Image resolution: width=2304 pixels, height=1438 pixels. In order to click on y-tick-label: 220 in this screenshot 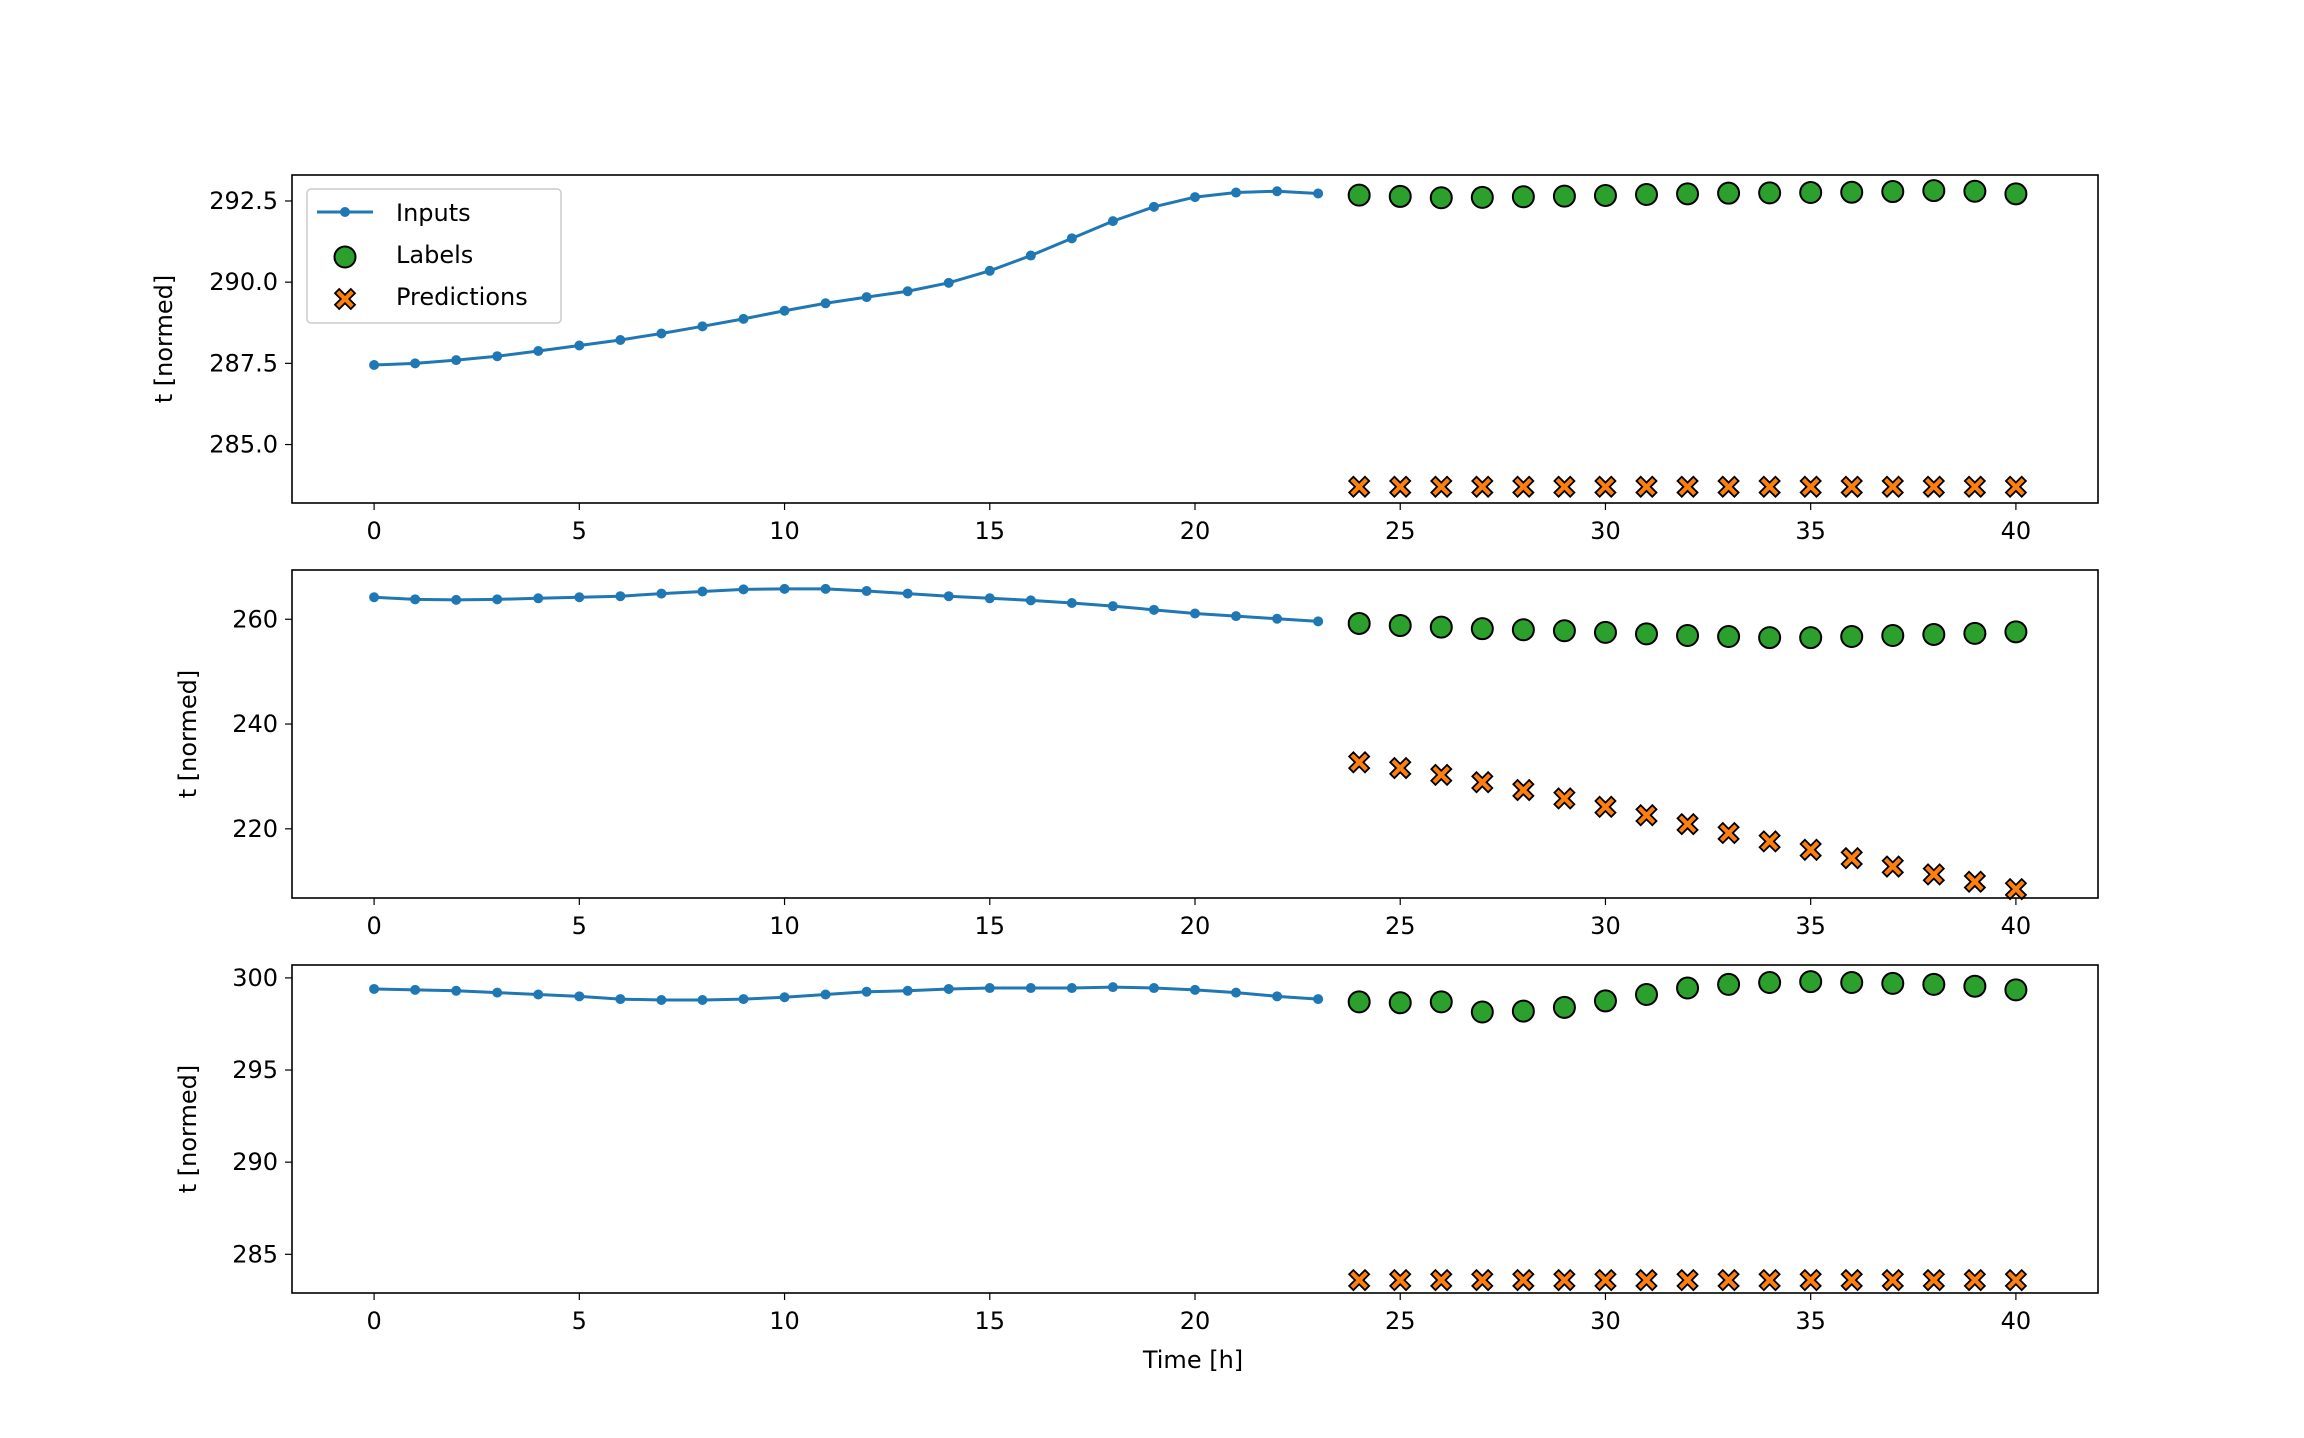, I will do `click(255, 829)`.